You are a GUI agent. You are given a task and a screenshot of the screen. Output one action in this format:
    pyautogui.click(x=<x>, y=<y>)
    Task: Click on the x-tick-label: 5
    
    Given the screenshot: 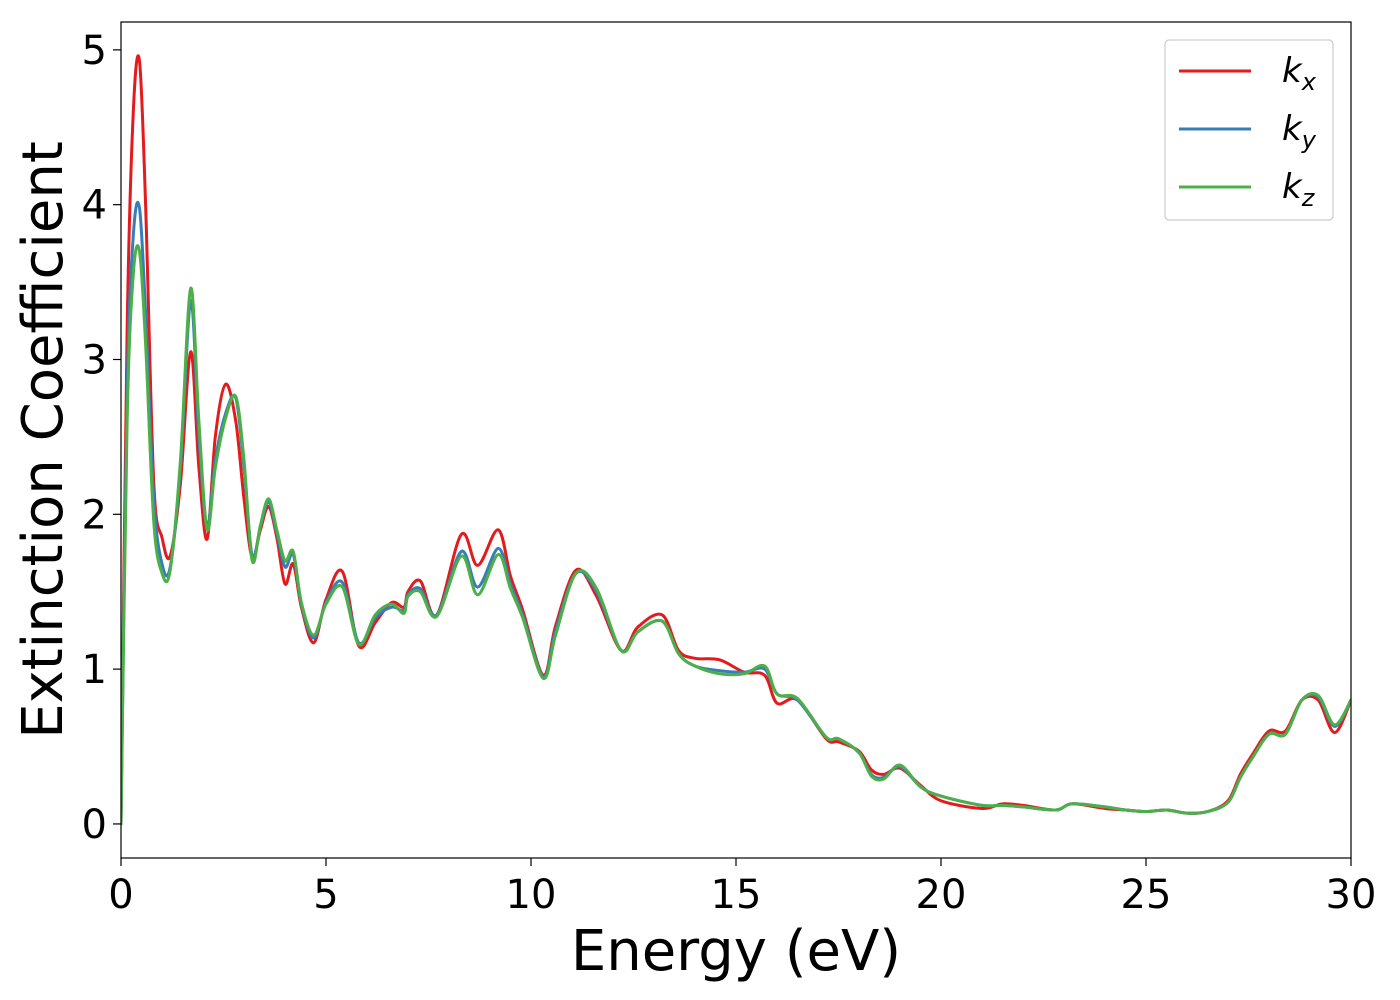 What is the action you would take?
    pyautogui.click(x=325, y=895)
    